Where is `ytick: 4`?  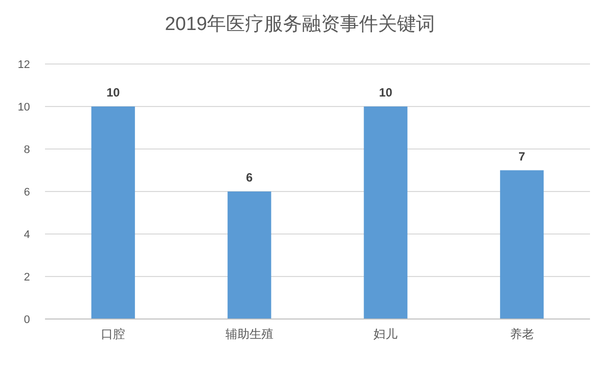 ytick: 4 is located at coordinates (27, 235).